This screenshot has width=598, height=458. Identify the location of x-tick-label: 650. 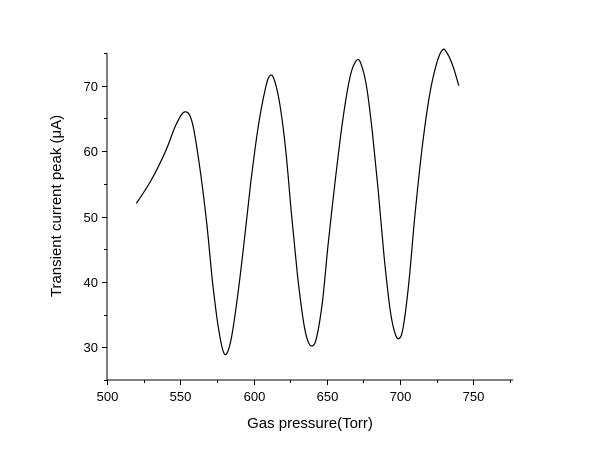
(328, 396).